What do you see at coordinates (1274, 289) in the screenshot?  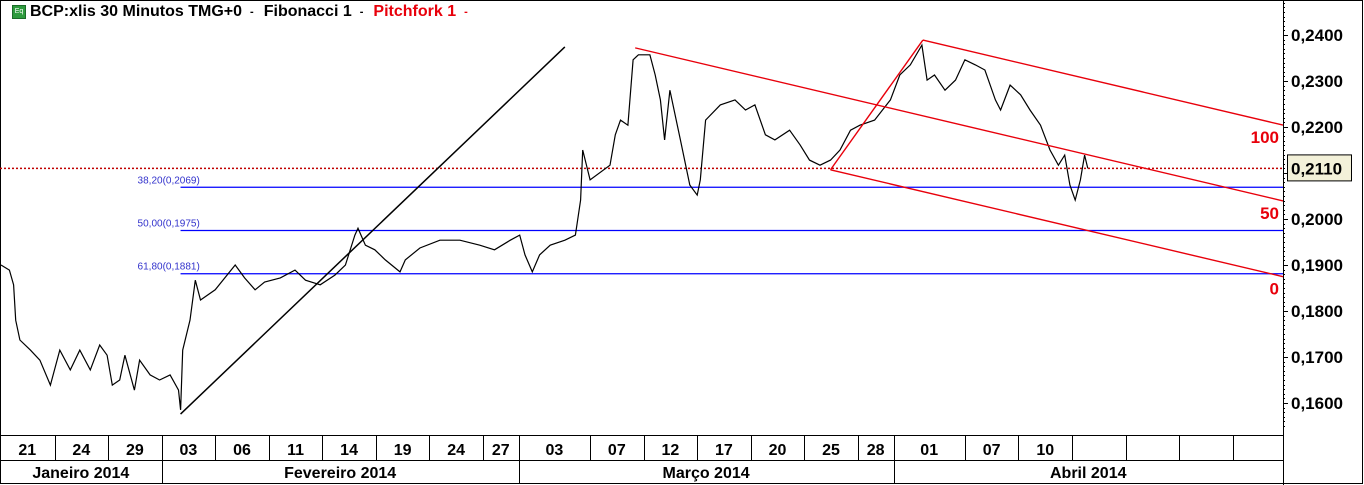 I see `pitchfork-level-label: 0` at bounding box center [1274, 289].